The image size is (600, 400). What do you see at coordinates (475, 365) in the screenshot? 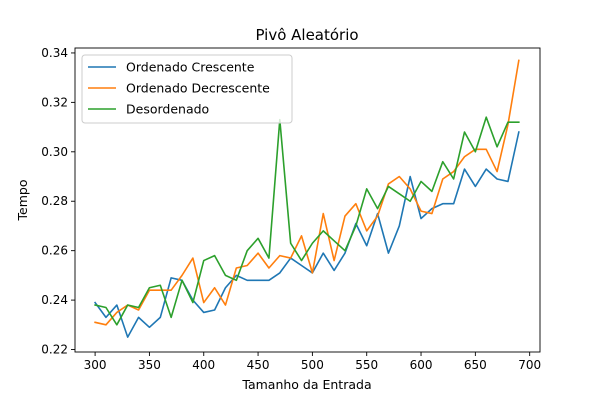
I see `x-tick-label: 650` at bounding box center [475, 365].